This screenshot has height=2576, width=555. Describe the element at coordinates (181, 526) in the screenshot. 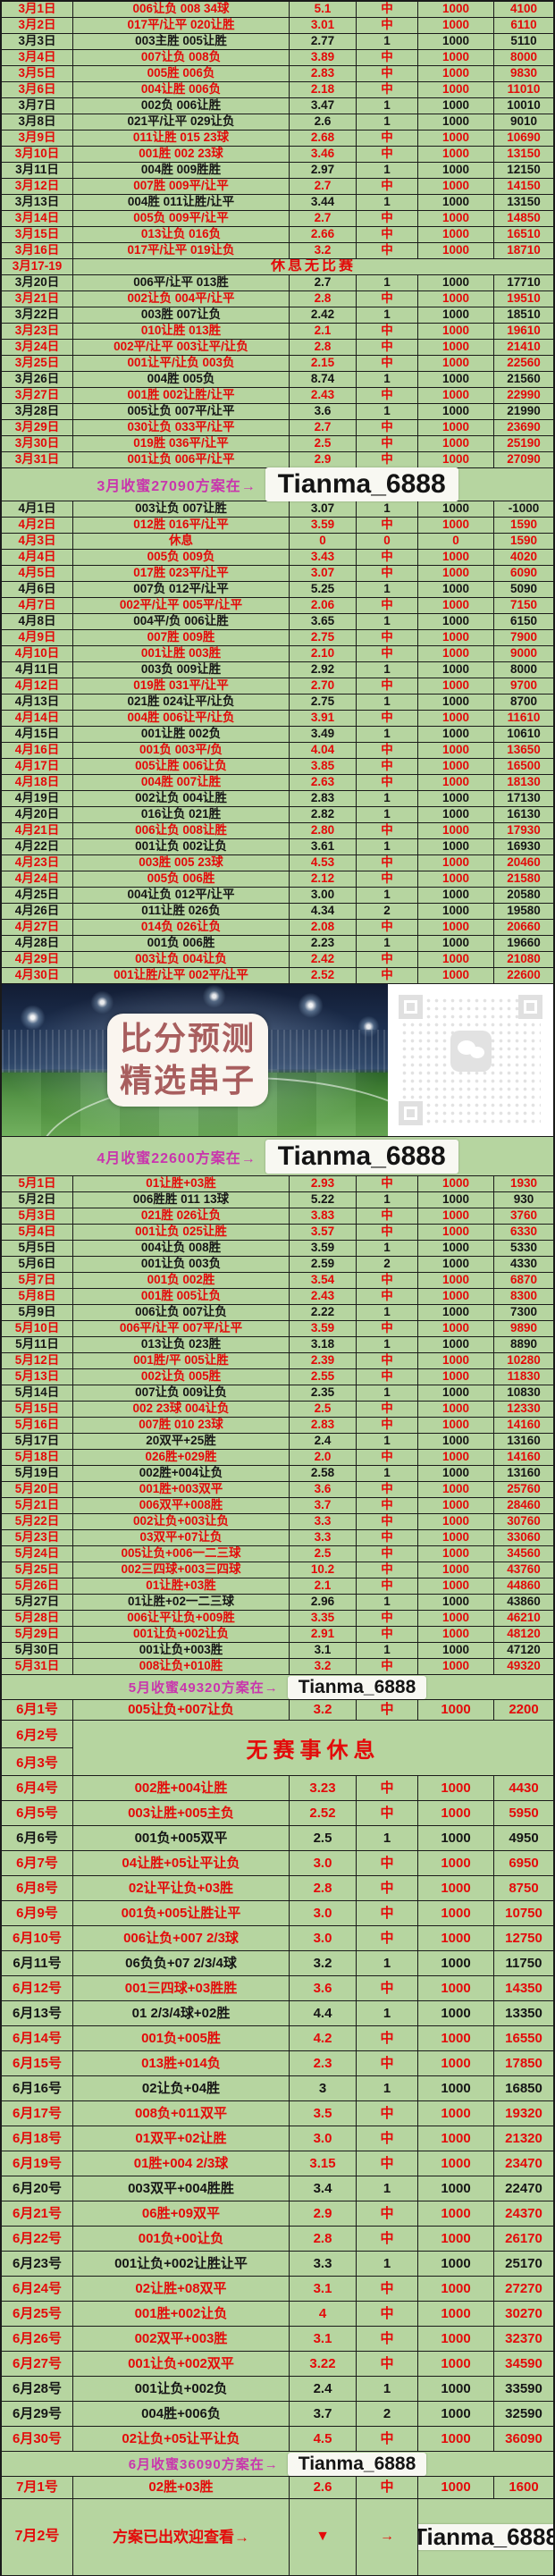

I see `plan-cell: 012胜 016平/让平` at that location.